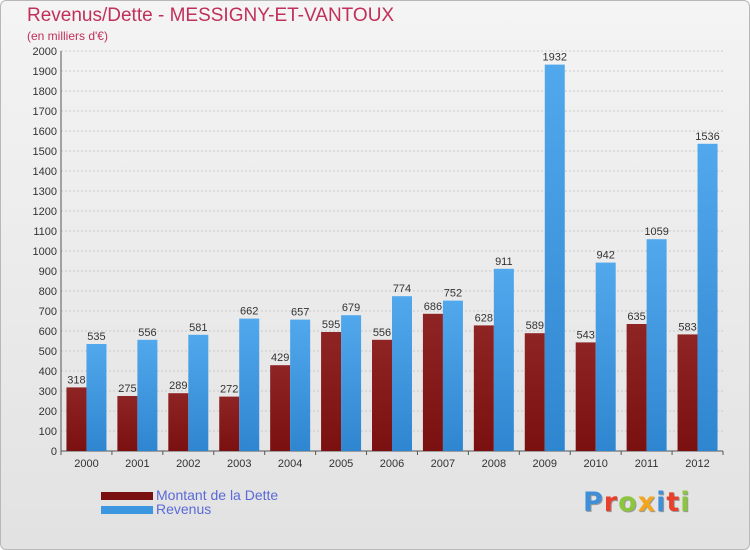  Describe the element at coordinates (535, 326) in the screenshot. I see `data-label-debt: 589` at that location.